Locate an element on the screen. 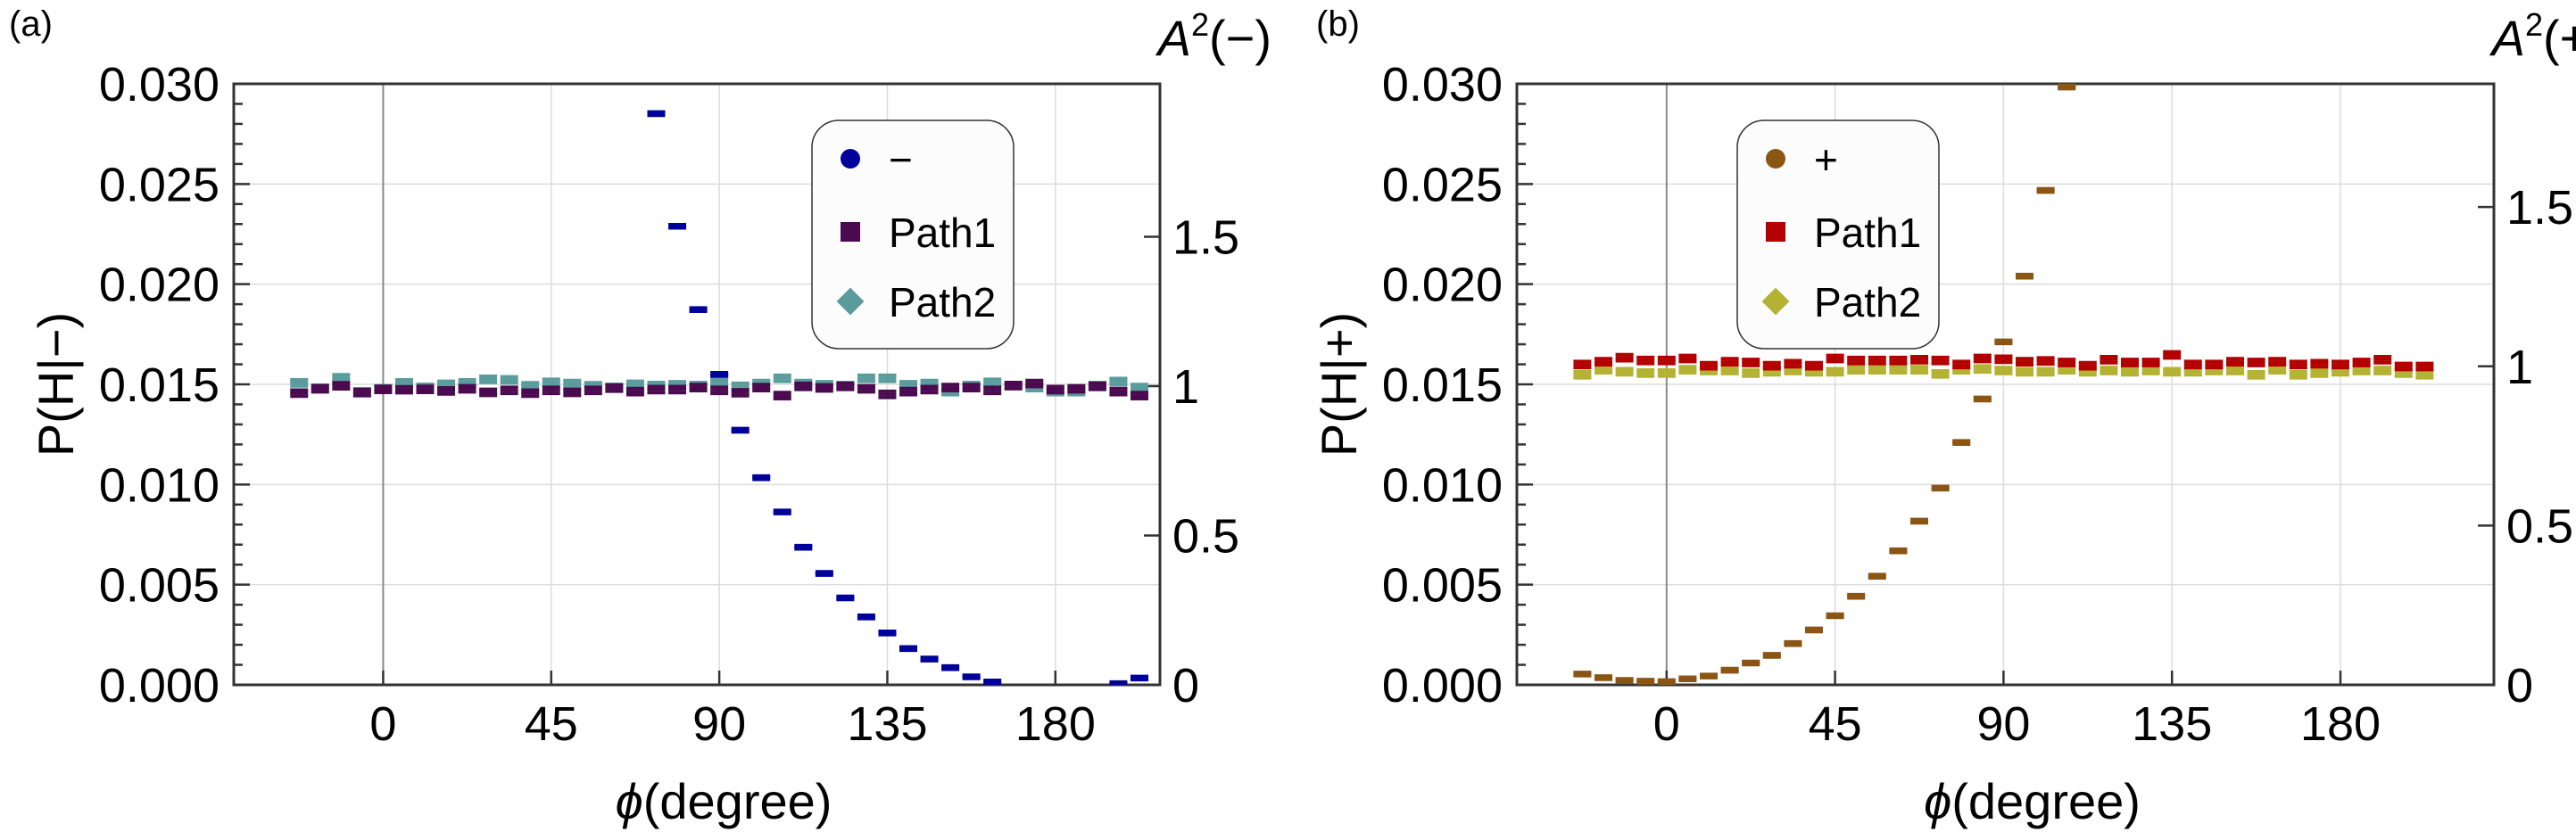 The height and width of the screenshot is (832, 2576). circle-marker-icon is located at coordinates (850, 159).